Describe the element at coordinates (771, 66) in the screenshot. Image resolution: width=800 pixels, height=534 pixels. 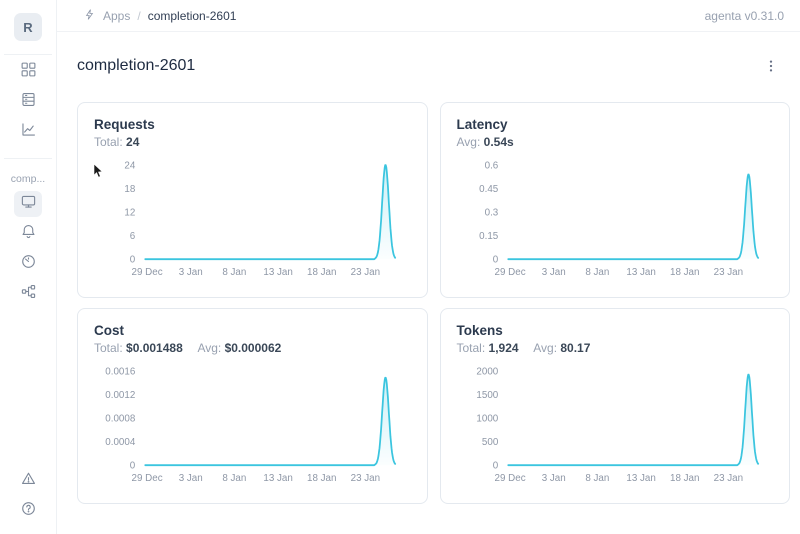
I see `kebab-menu-icon` at that location.